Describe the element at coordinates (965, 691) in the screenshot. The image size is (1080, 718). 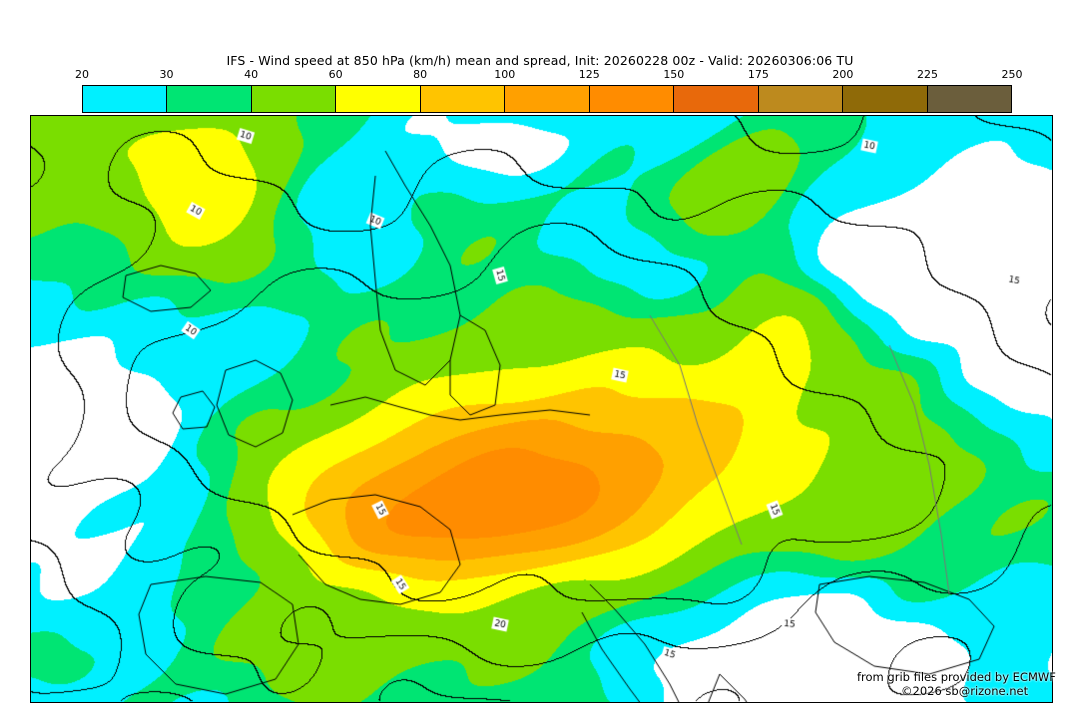
I see `credit-copyright: ©2026 sb@rizone.net` at that location.